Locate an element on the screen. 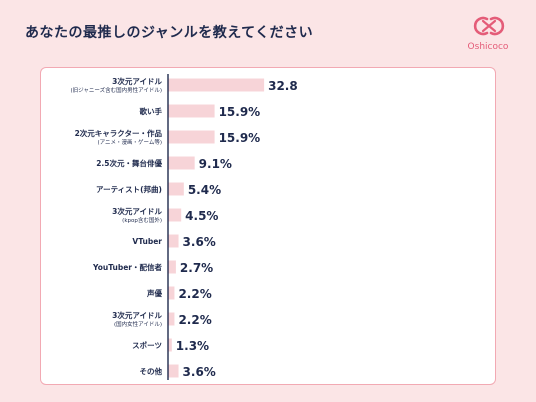  category-label: 2次元キャラクター・作品 is located at coordinates (119, 133).